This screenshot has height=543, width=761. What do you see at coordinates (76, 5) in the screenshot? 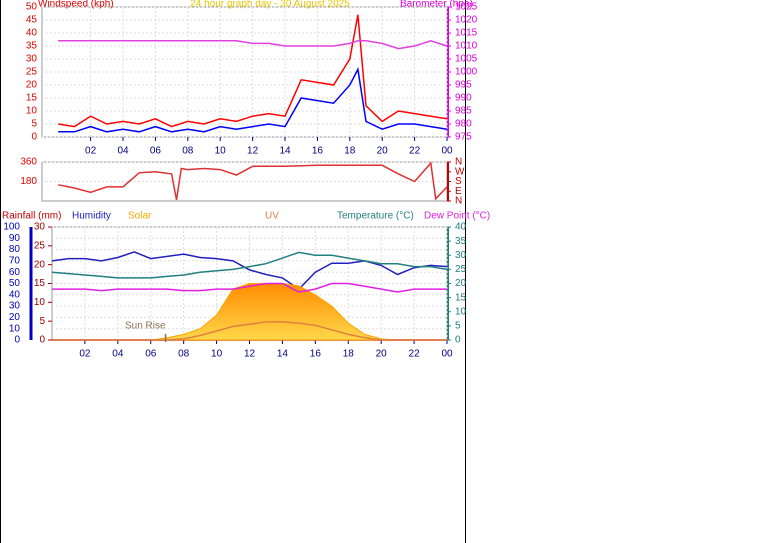
I see `y-axis-title: Windspeed (kph)` at bounding box center [76, 5].